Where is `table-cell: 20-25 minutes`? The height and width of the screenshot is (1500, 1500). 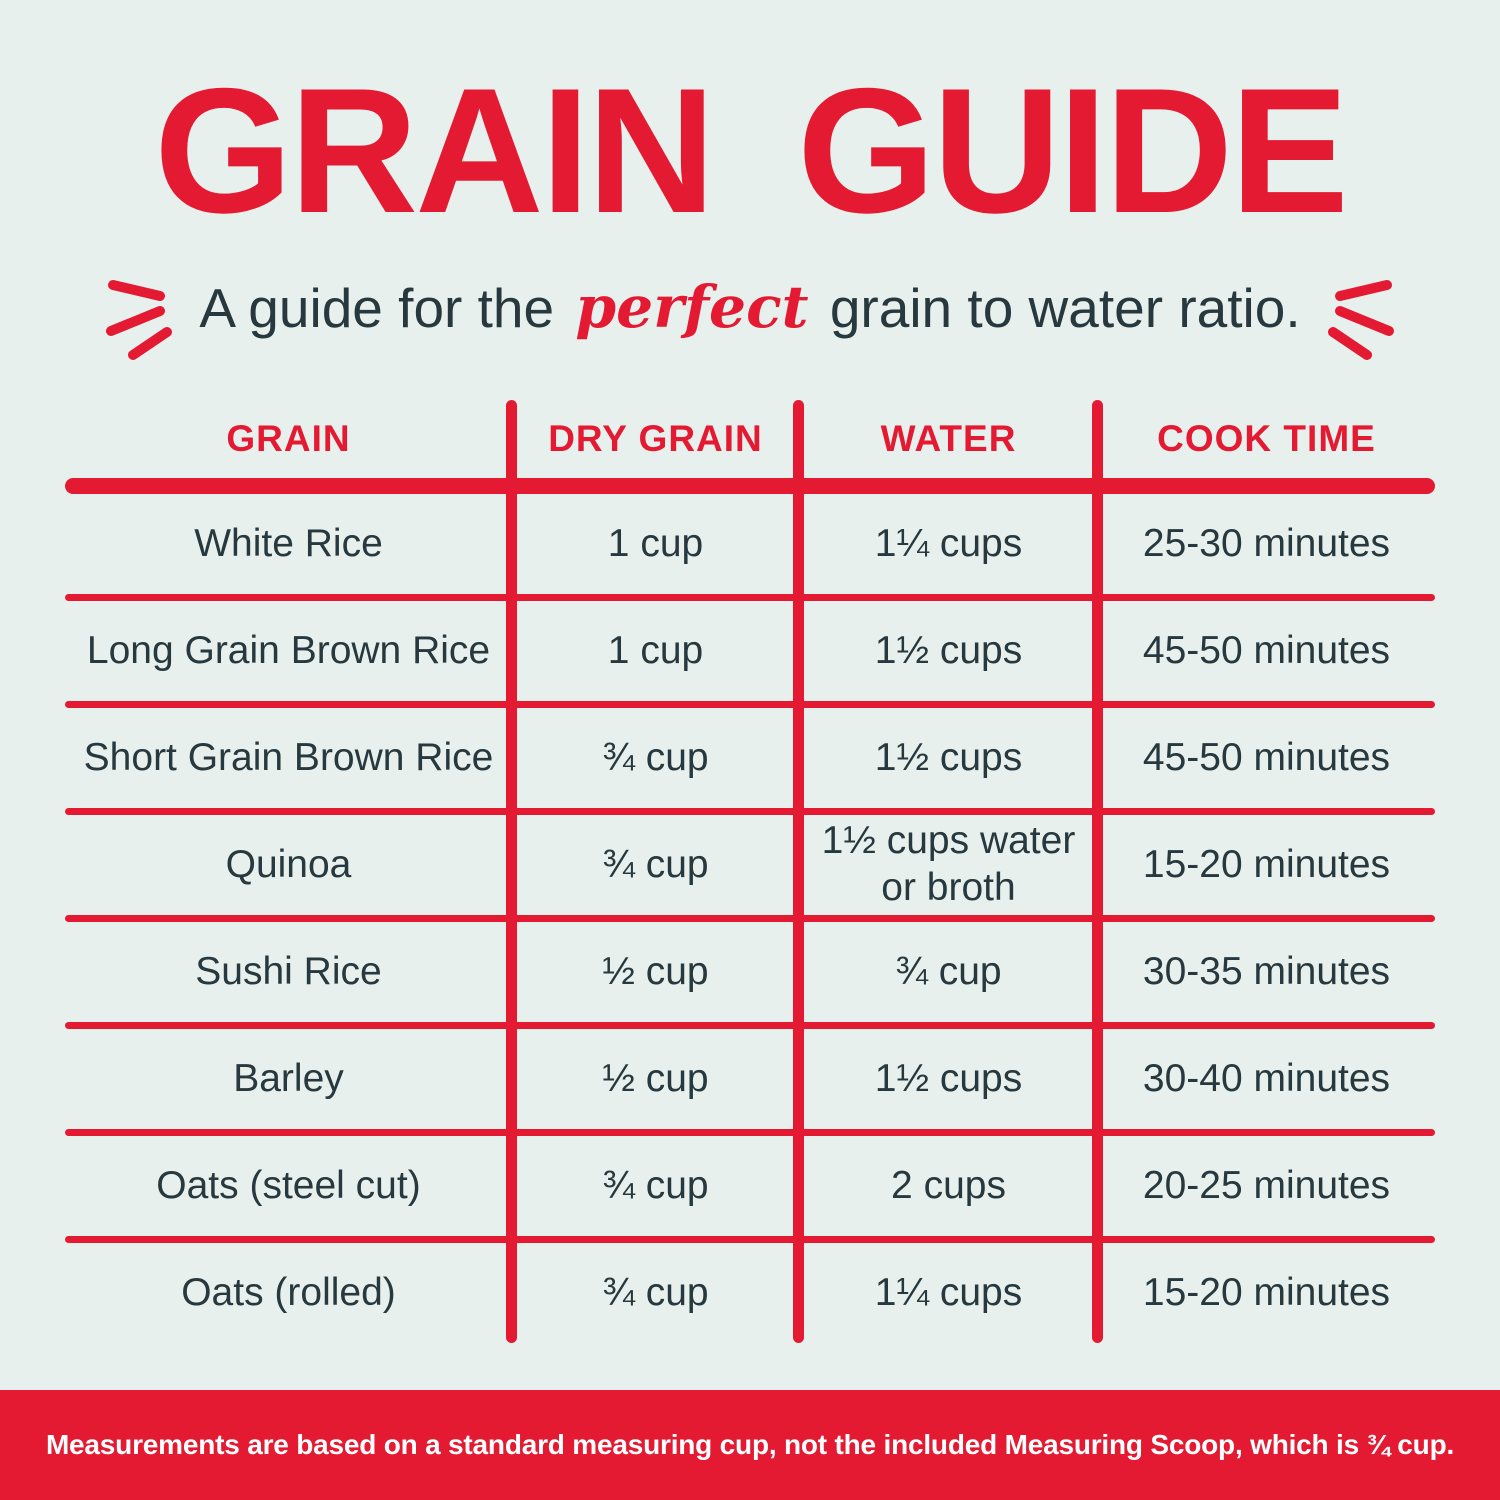 table-cell: 20-25 minutes is located at coordinates (1266, 1185).